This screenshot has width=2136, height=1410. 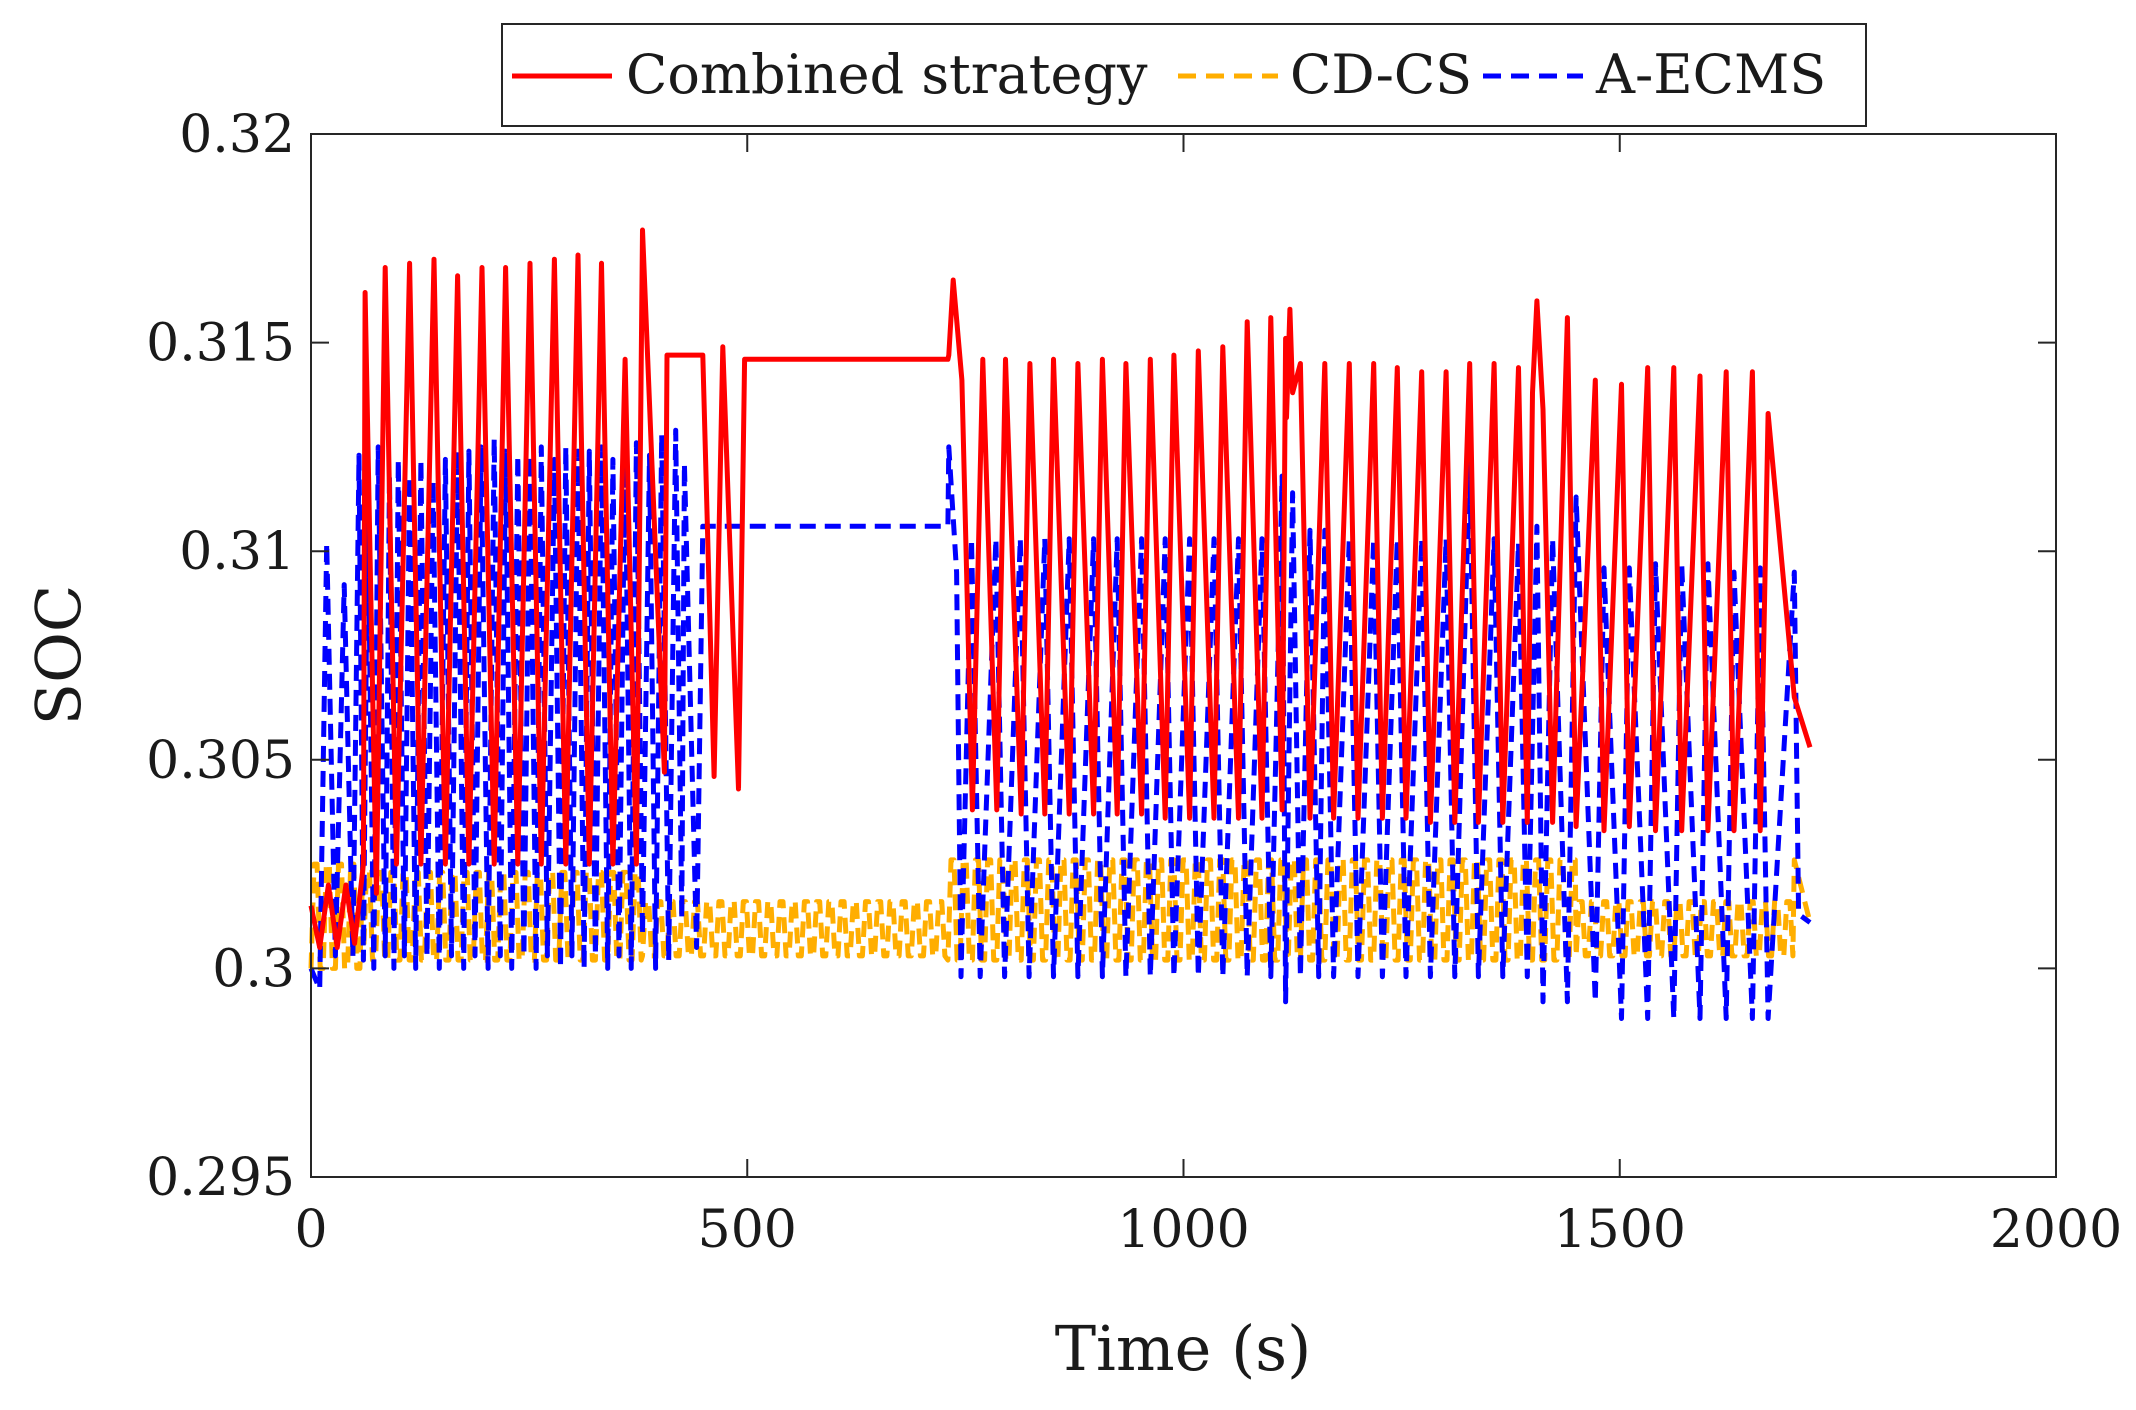 I want to click on x-tick-label: 500, so click(x=747, y=1230).